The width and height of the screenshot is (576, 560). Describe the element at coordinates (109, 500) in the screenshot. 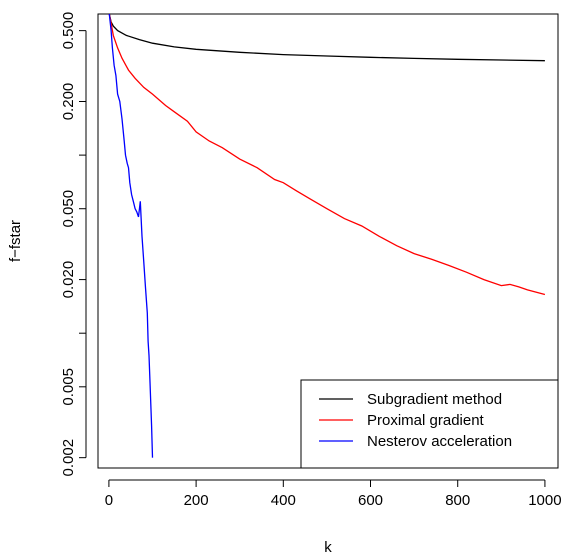

I see `x-tick-label: 0` at that location.